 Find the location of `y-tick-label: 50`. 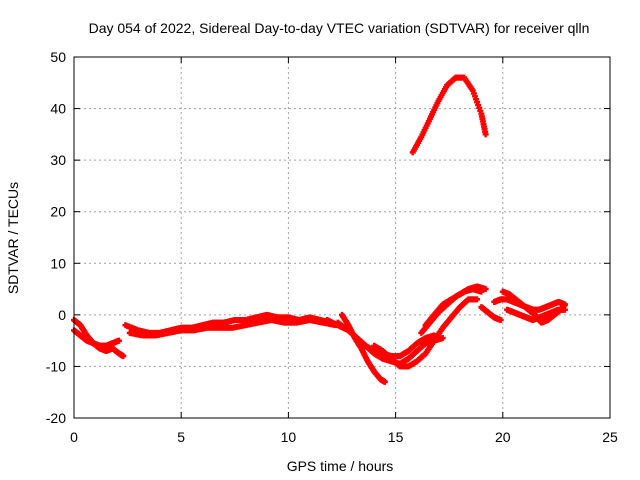

y-tick-label: 50 is located at coordinates (58, 57).